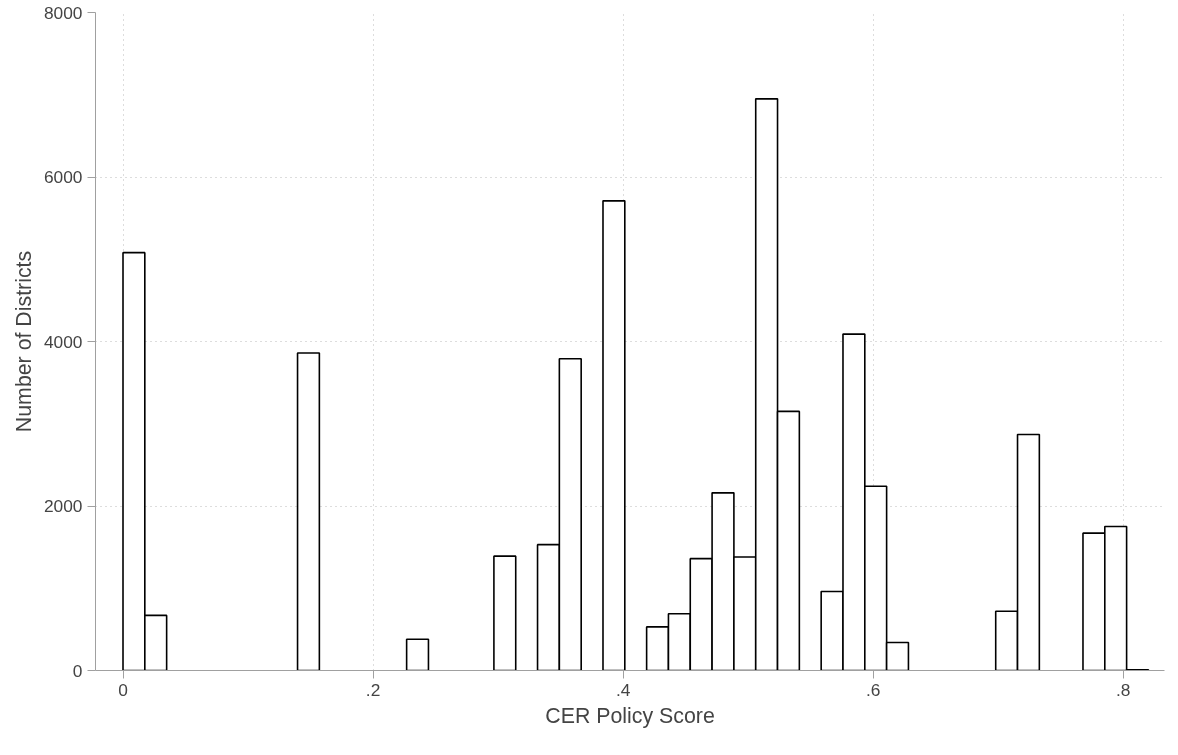  What do you see at coordinates (63, 12) in the screenshot?
I see `y-tick-label: 8000` at bounding box center [63, 12].